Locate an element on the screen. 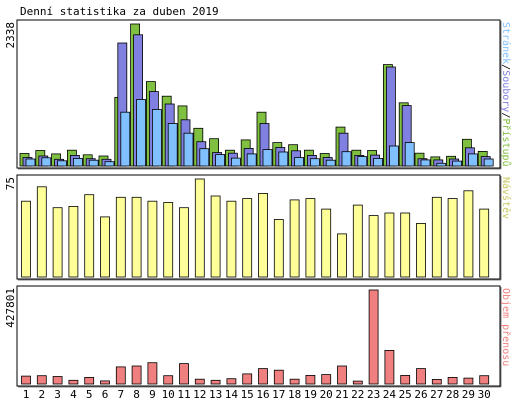 This screenshot has width=517, height=405. x-tick-label: 11 is located at coordinates (183, 394).